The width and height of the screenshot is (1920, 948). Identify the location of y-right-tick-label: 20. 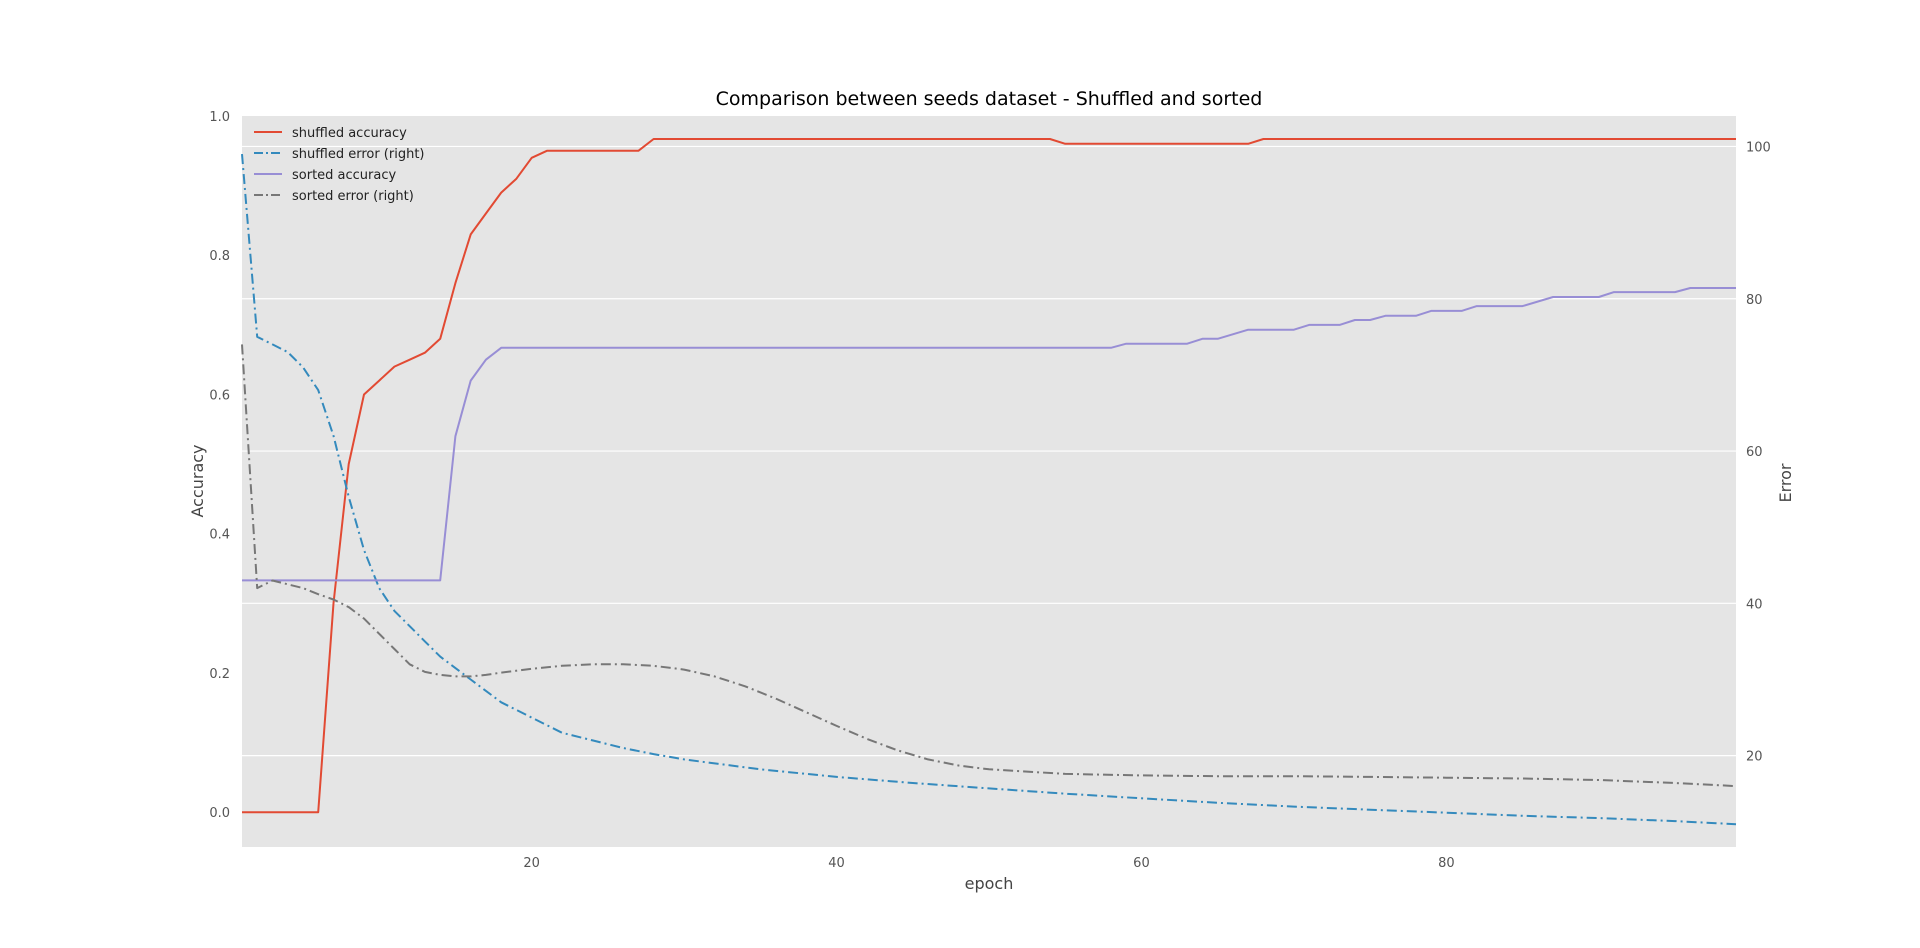
(1754, 757).